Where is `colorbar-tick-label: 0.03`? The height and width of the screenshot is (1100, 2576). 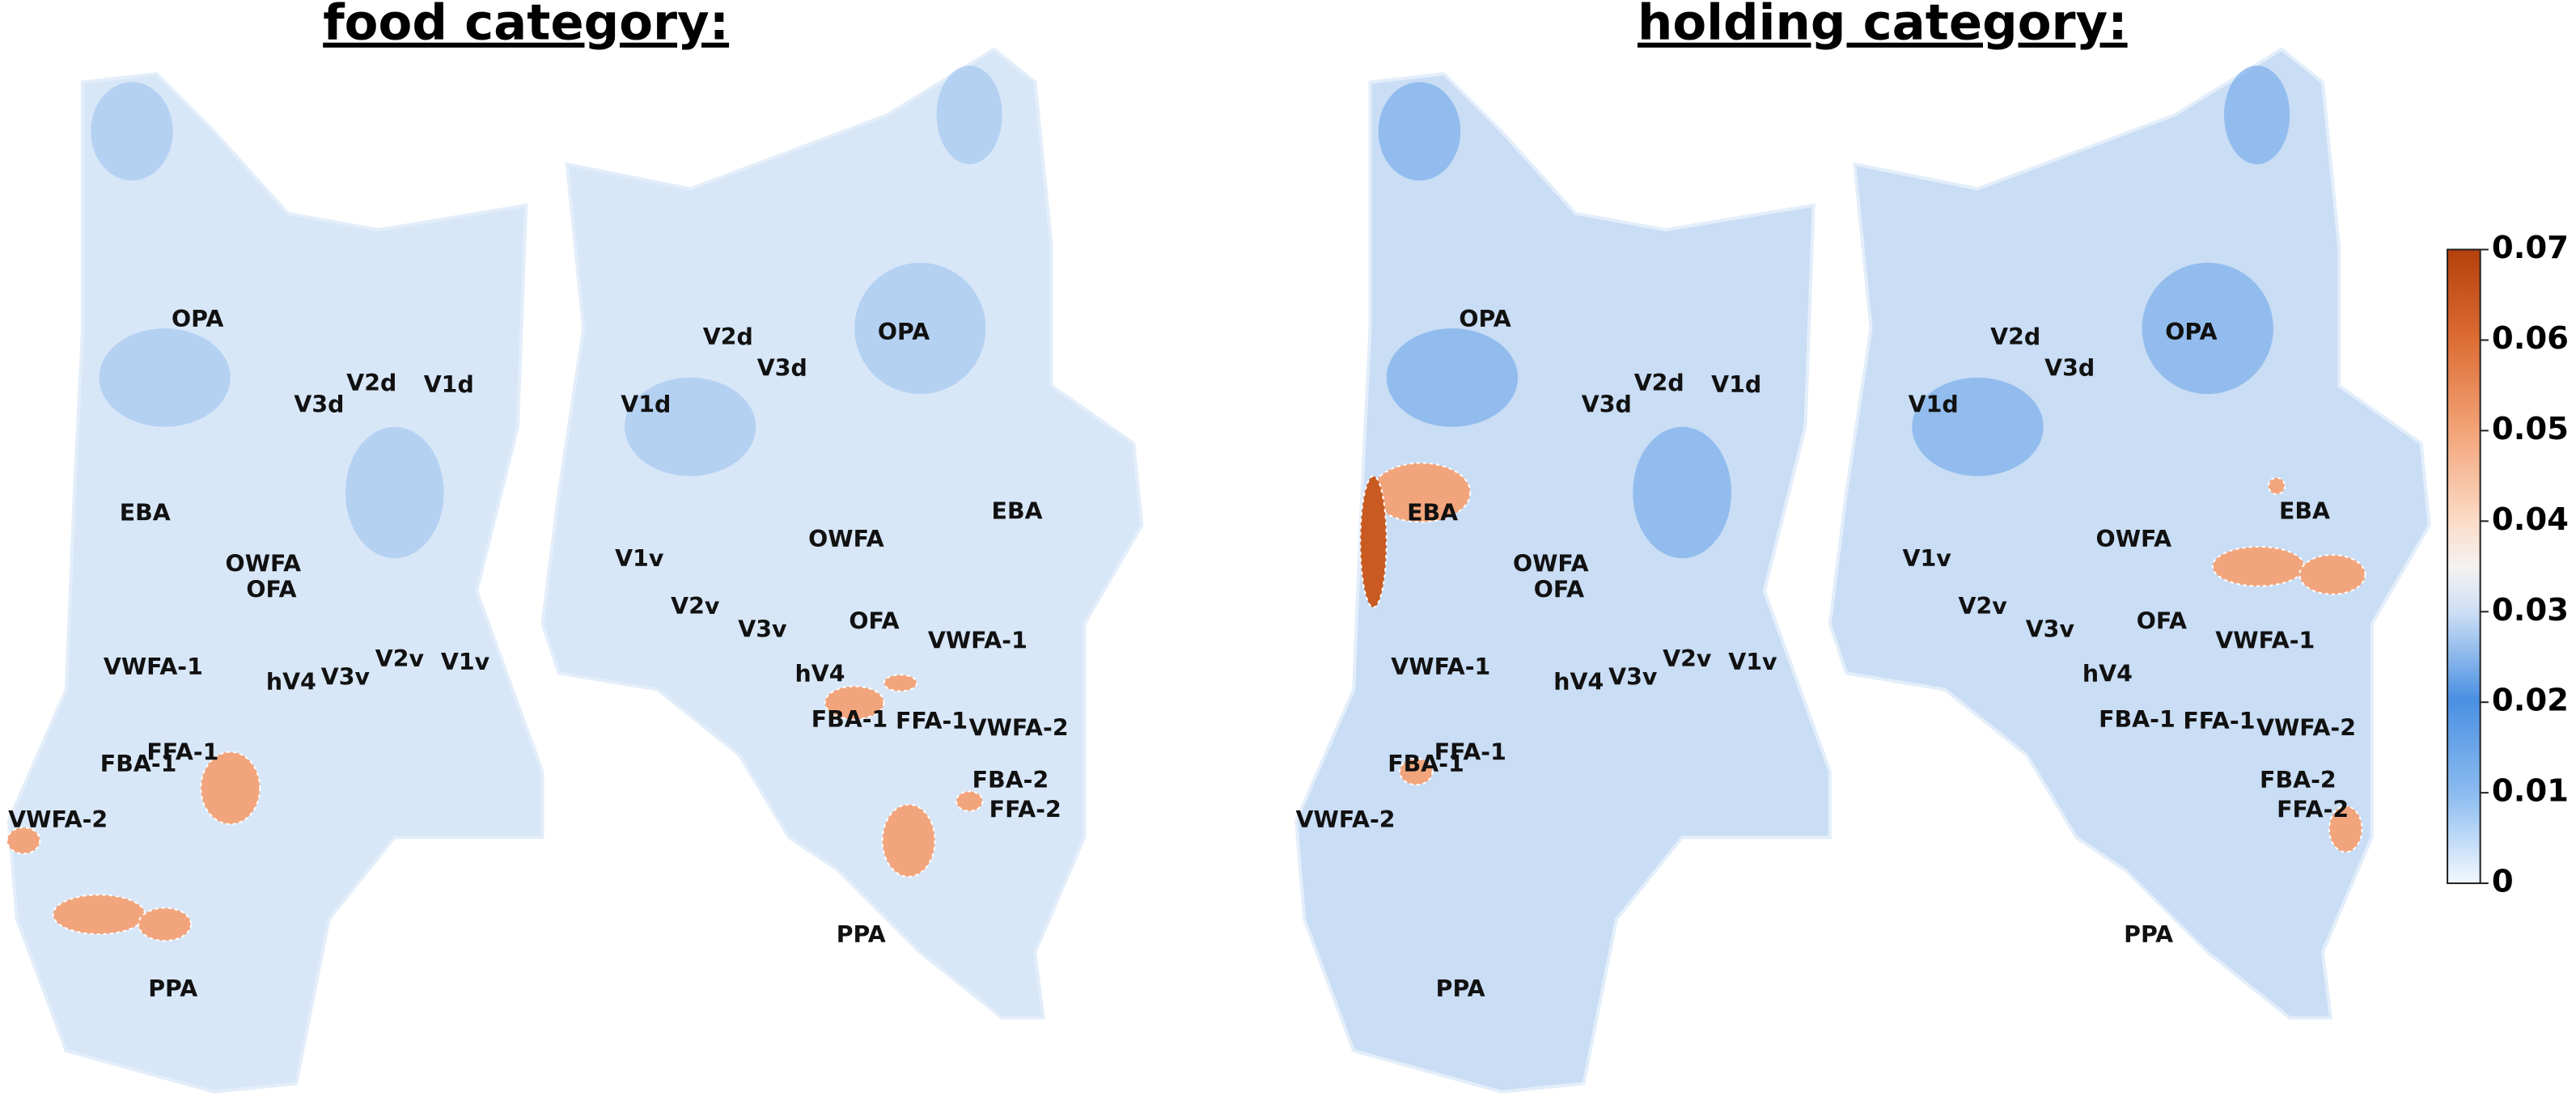
colorbar-tick-label: 0.03 is located at coordinates (2530, 610).